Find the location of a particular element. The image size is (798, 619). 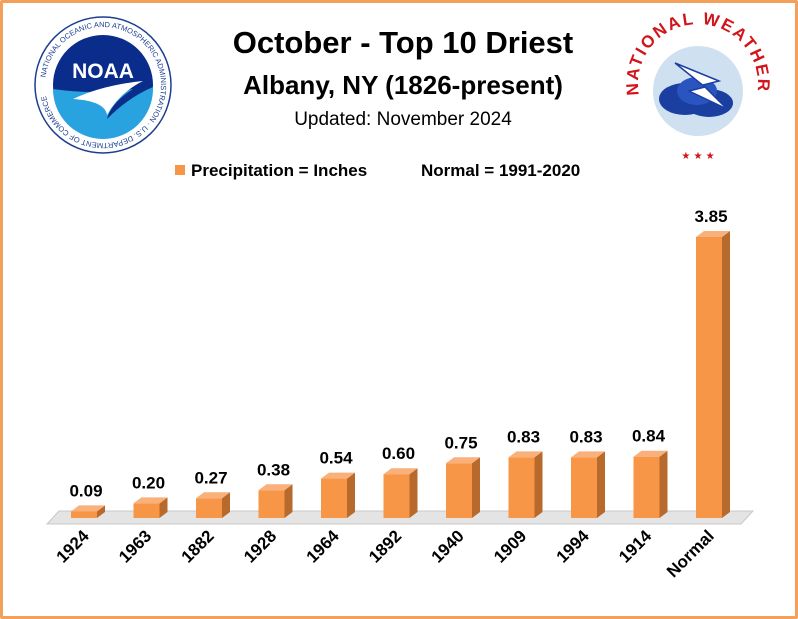

updated-date: Updated: November 2024 is located at coordinates (403, 119).